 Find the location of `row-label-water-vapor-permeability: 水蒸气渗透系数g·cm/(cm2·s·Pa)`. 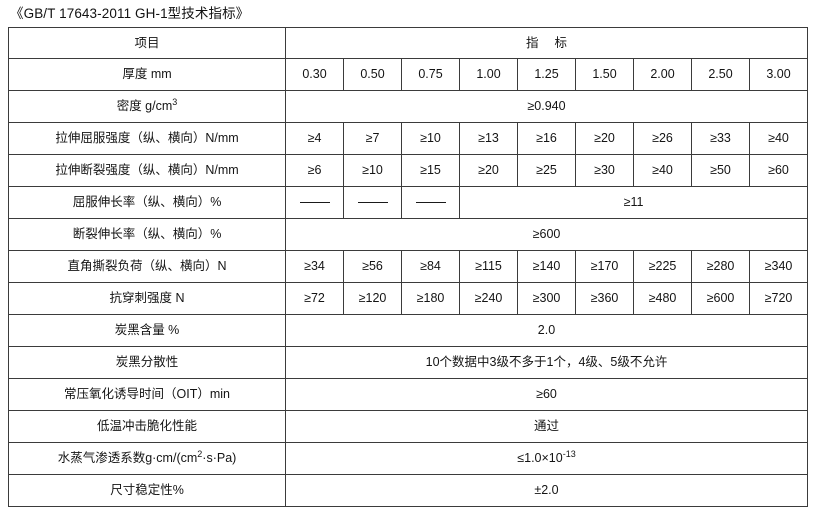

row-label-water-vapor-permeability: 水蒸气渗透系数g·cm/(cm2·s·Pa) is located at coordinates (147, 458).